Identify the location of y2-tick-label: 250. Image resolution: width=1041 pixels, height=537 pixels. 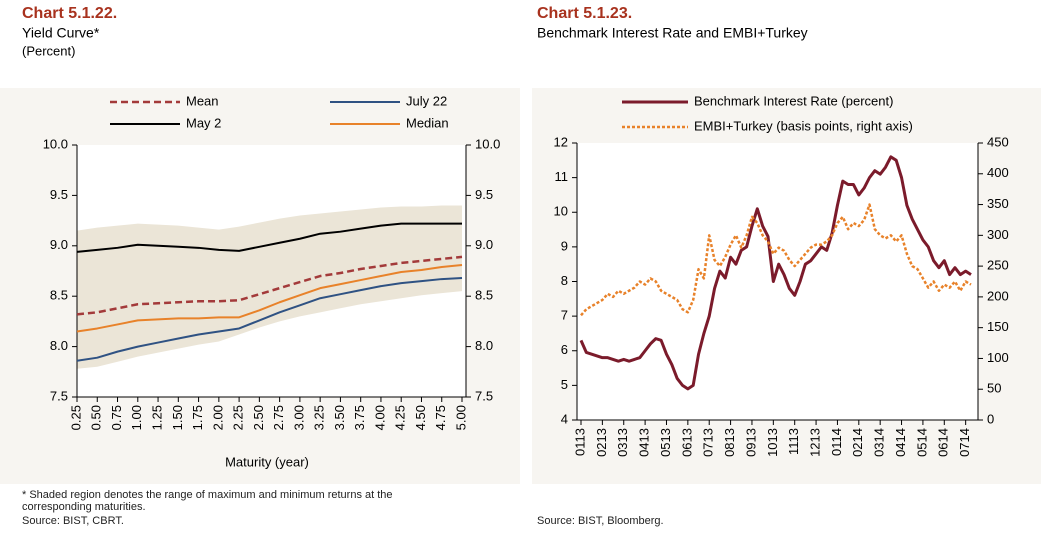
(998, 265).